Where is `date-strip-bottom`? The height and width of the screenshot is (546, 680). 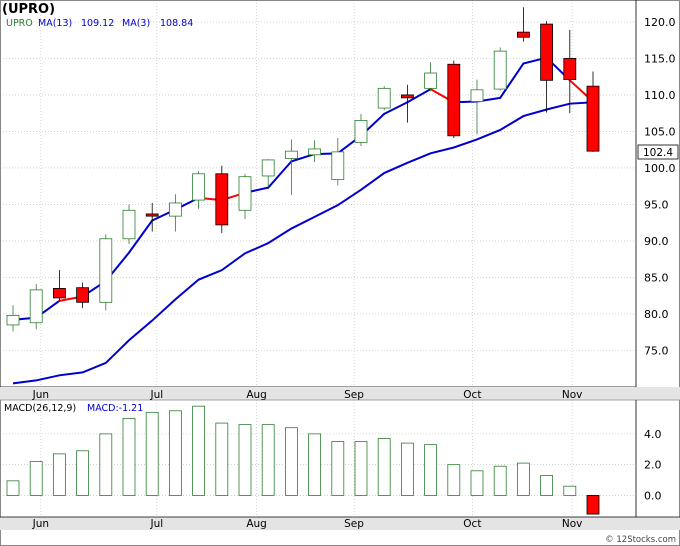 date-strip-bottom is located at coordinates (340, 523).